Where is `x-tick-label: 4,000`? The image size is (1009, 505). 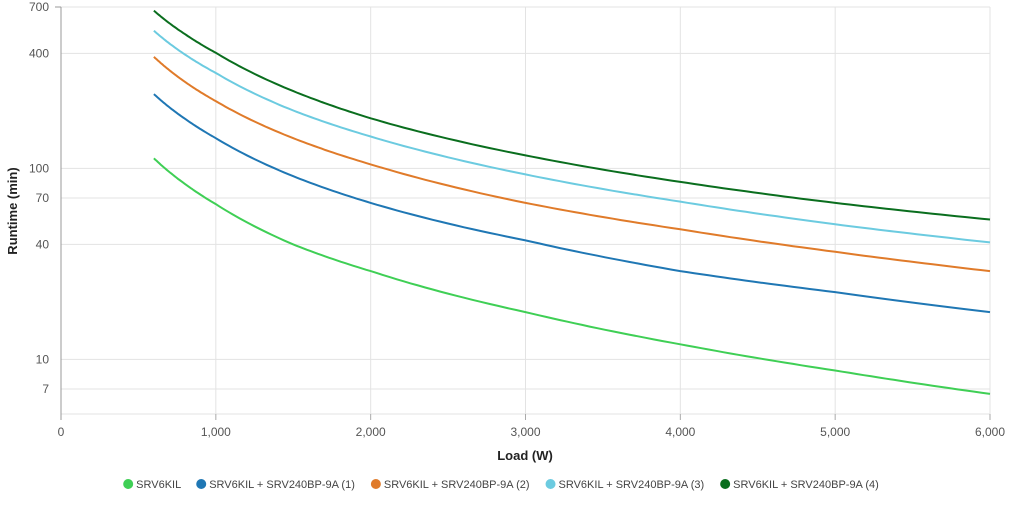 x-tick-label: 4,000 is located at coordinates (680, 432).